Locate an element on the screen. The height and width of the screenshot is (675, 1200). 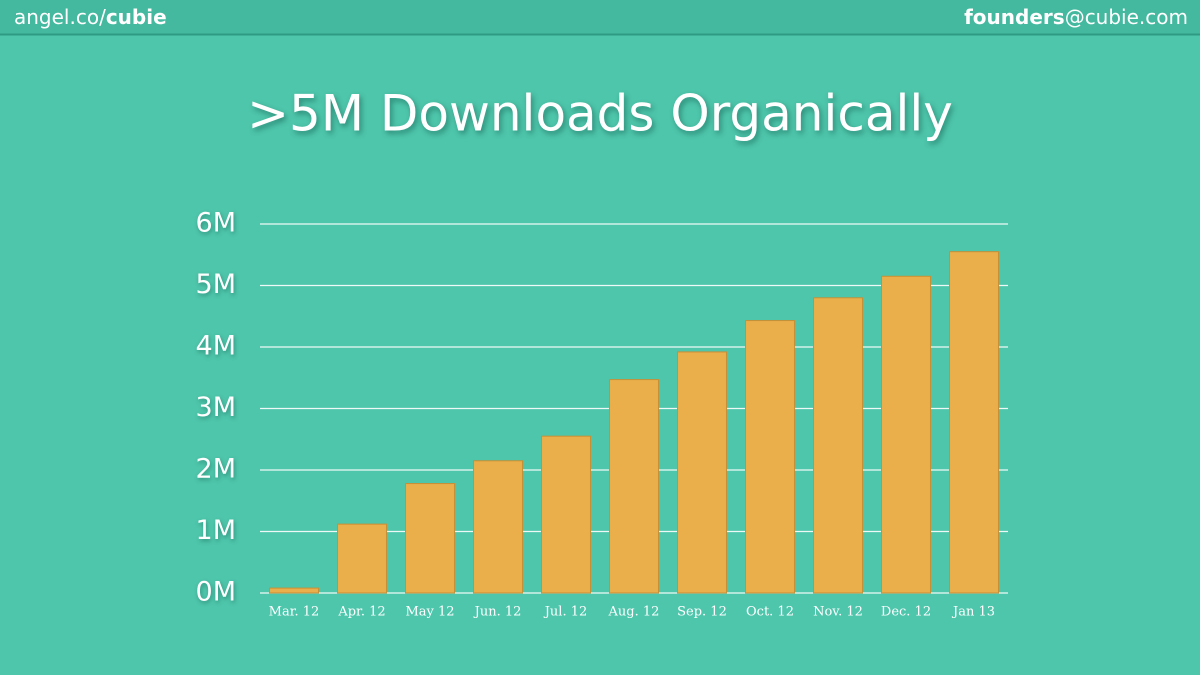
y-tick-label: 5M is located at coordinates (216, 284).